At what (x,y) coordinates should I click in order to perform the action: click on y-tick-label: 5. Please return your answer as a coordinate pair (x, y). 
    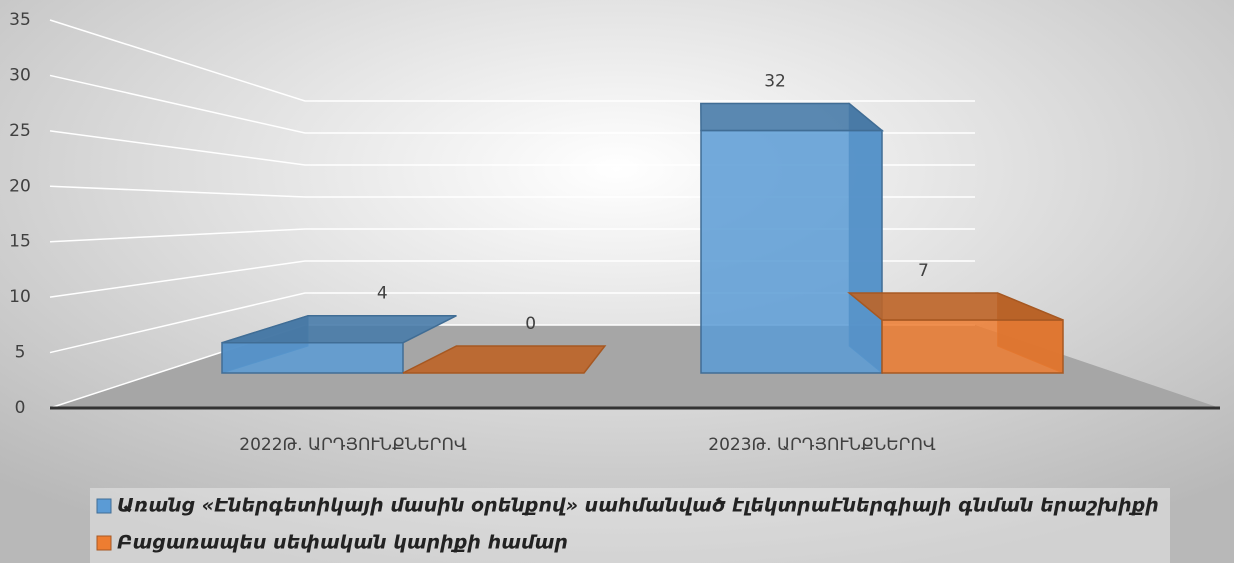
    Looking at the image, I should click on (20, 353).